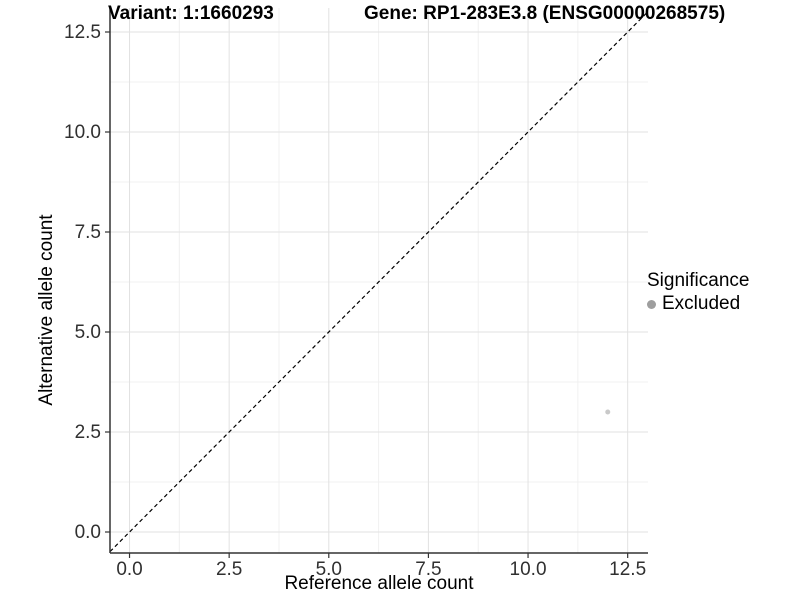 This screenshot has width=800, height=600. Describe the element at coordinates (428, 569) in the screenshot. I see `x-tick-label: 7.5` at that location.